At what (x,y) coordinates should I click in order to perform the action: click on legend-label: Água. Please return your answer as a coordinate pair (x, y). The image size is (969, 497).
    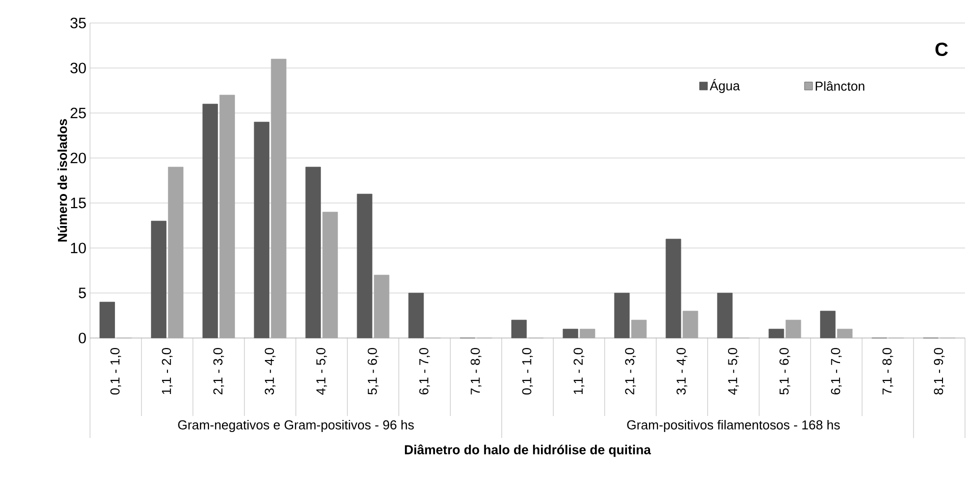
    Looking at the image, I should click on (725, 86).